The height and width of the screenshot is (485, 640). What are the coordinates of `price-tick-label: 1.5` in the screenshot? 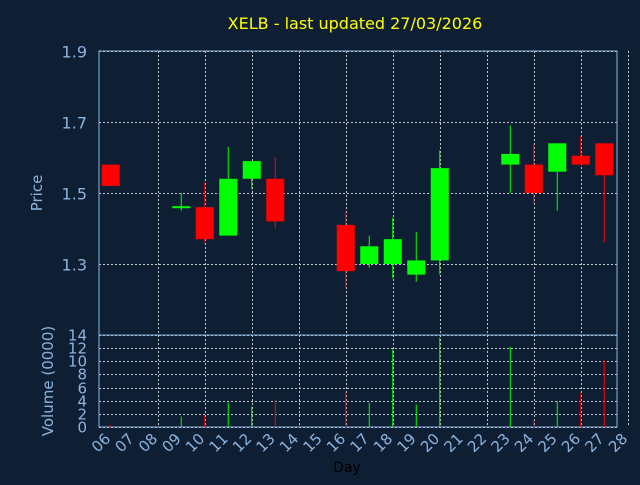 It's located at (74, 194).